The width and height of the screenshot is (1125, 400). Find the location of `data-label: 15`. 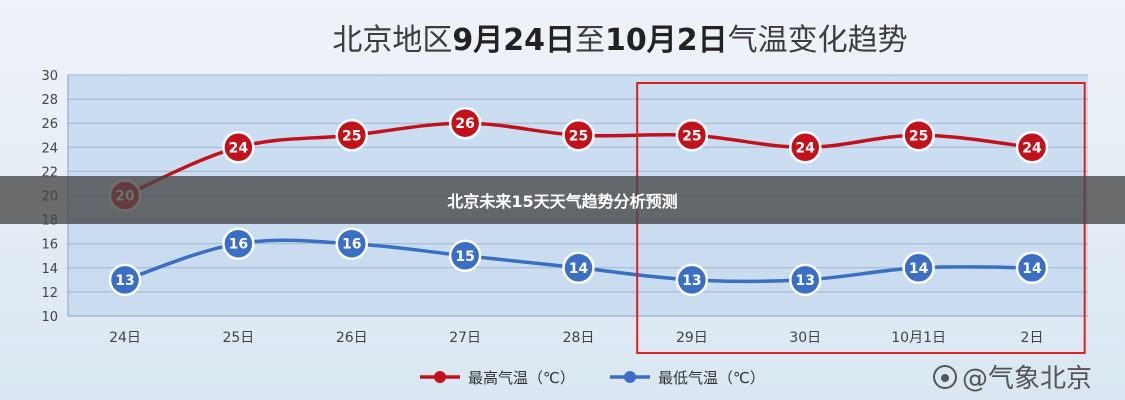

data-label: 15 is located at coordinates (464, 257).